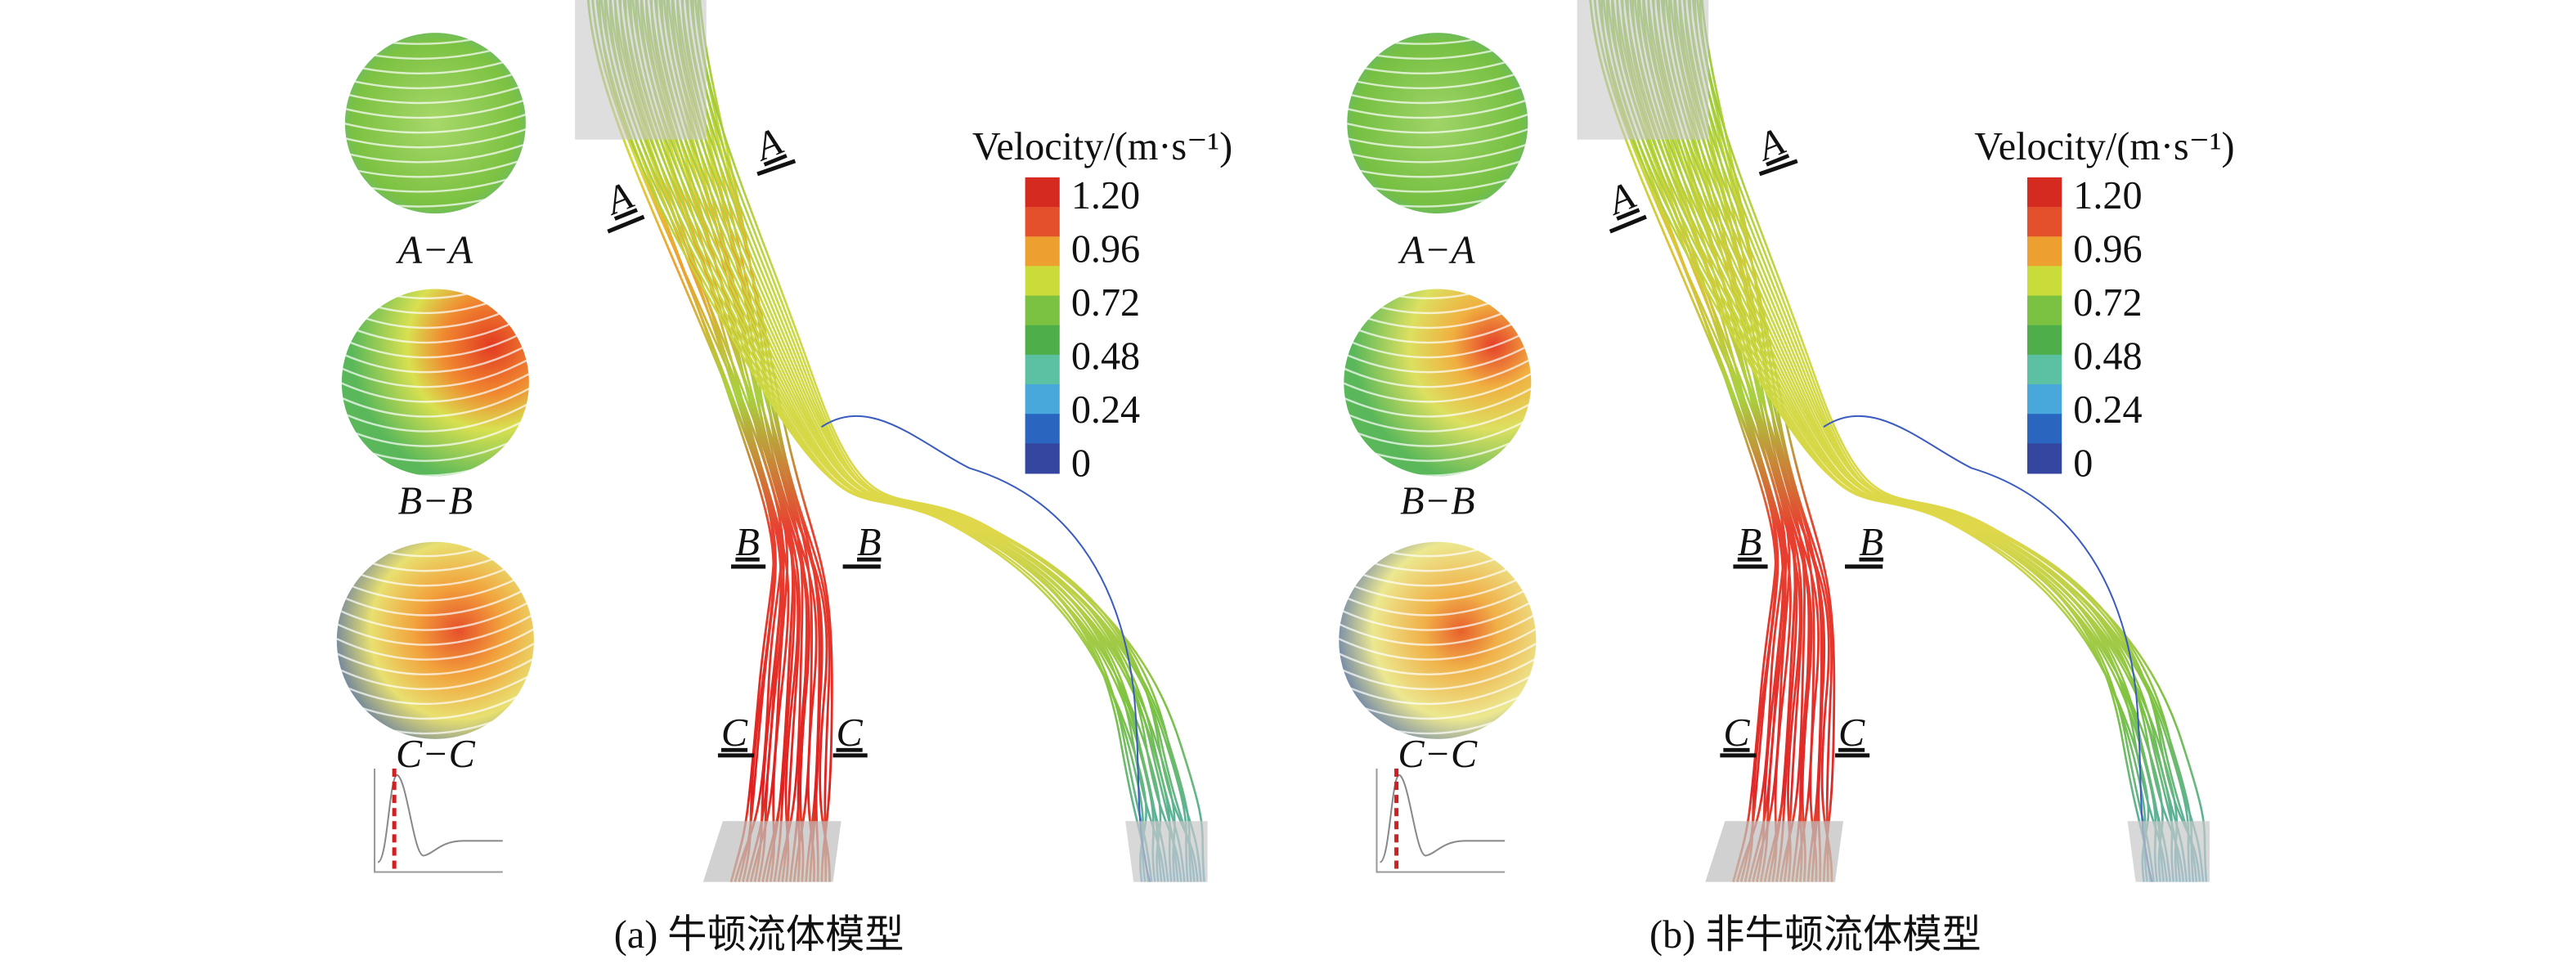 This screenshot has height=964, width=2576. What do you see at coordinates (2107, 303) in the screenshot?
I see `legend-label: 0.72` at bounding box center [2107, 303].